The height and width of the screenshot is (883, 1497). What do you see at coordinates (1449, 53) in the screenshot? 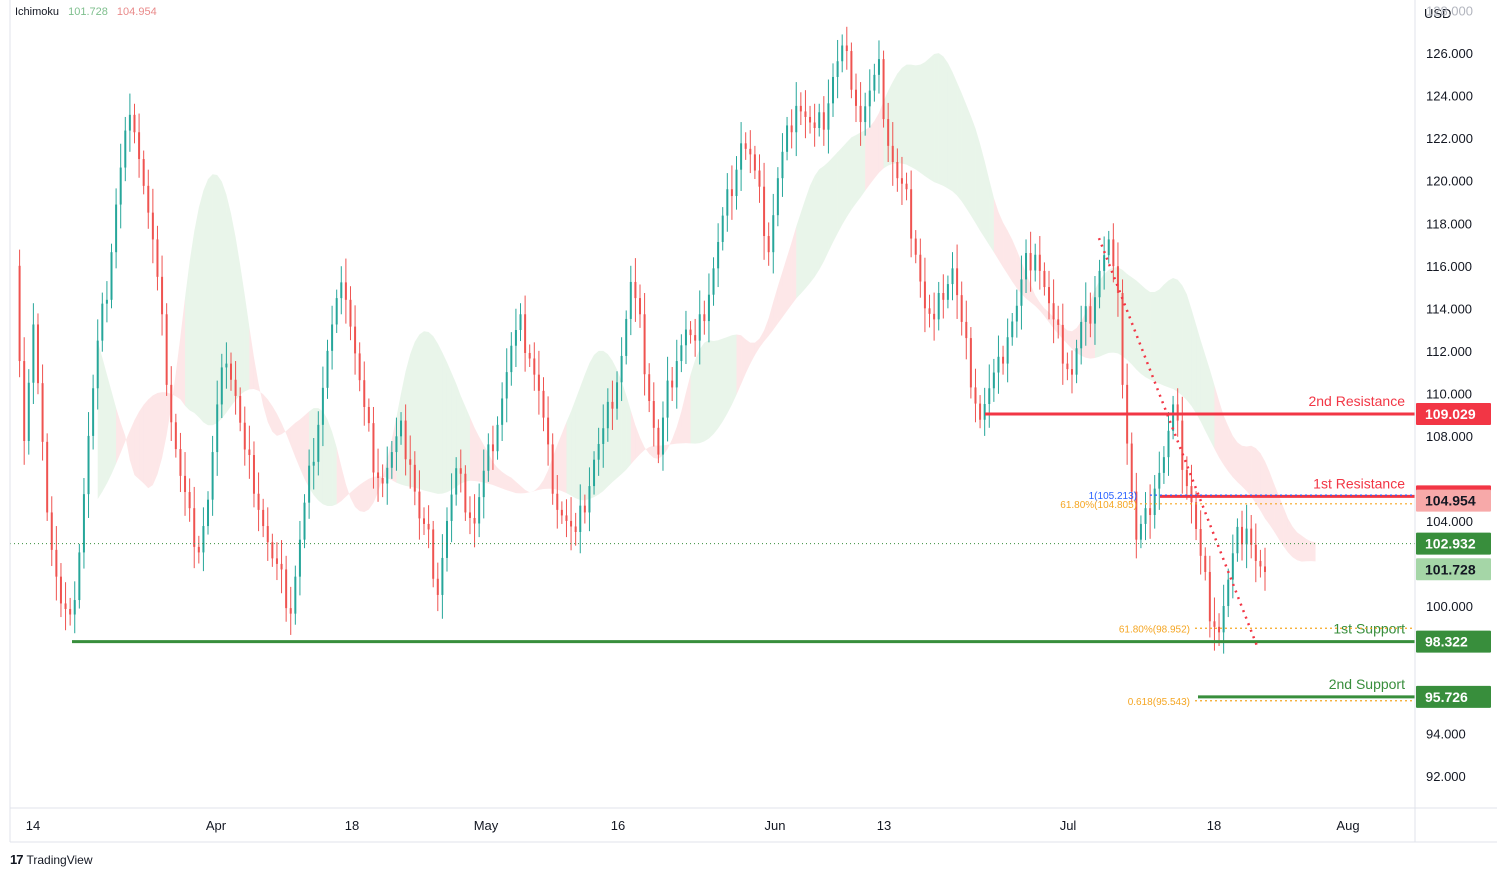
I see `y-tick-label: 126.000` at bounding box center [1449, 53].